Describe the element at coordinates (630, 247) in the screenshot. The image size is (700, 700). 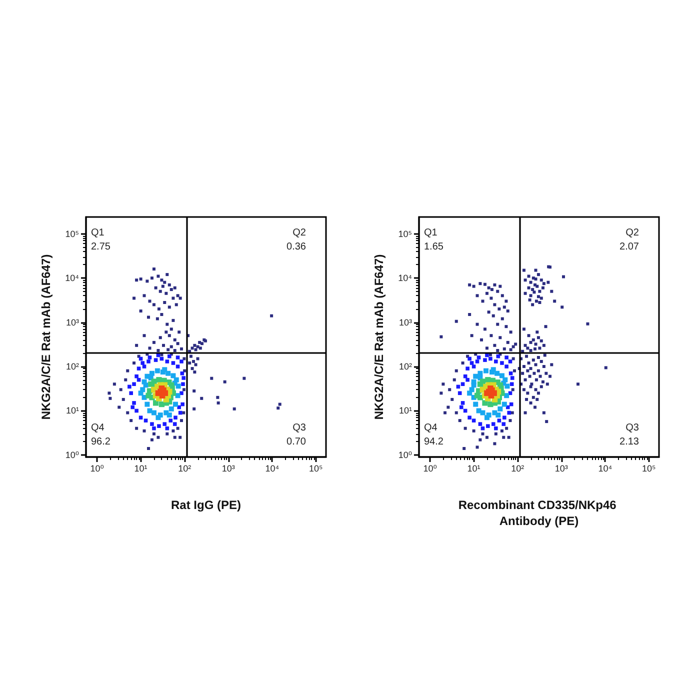
I see `annotation: 2.07` at that location.